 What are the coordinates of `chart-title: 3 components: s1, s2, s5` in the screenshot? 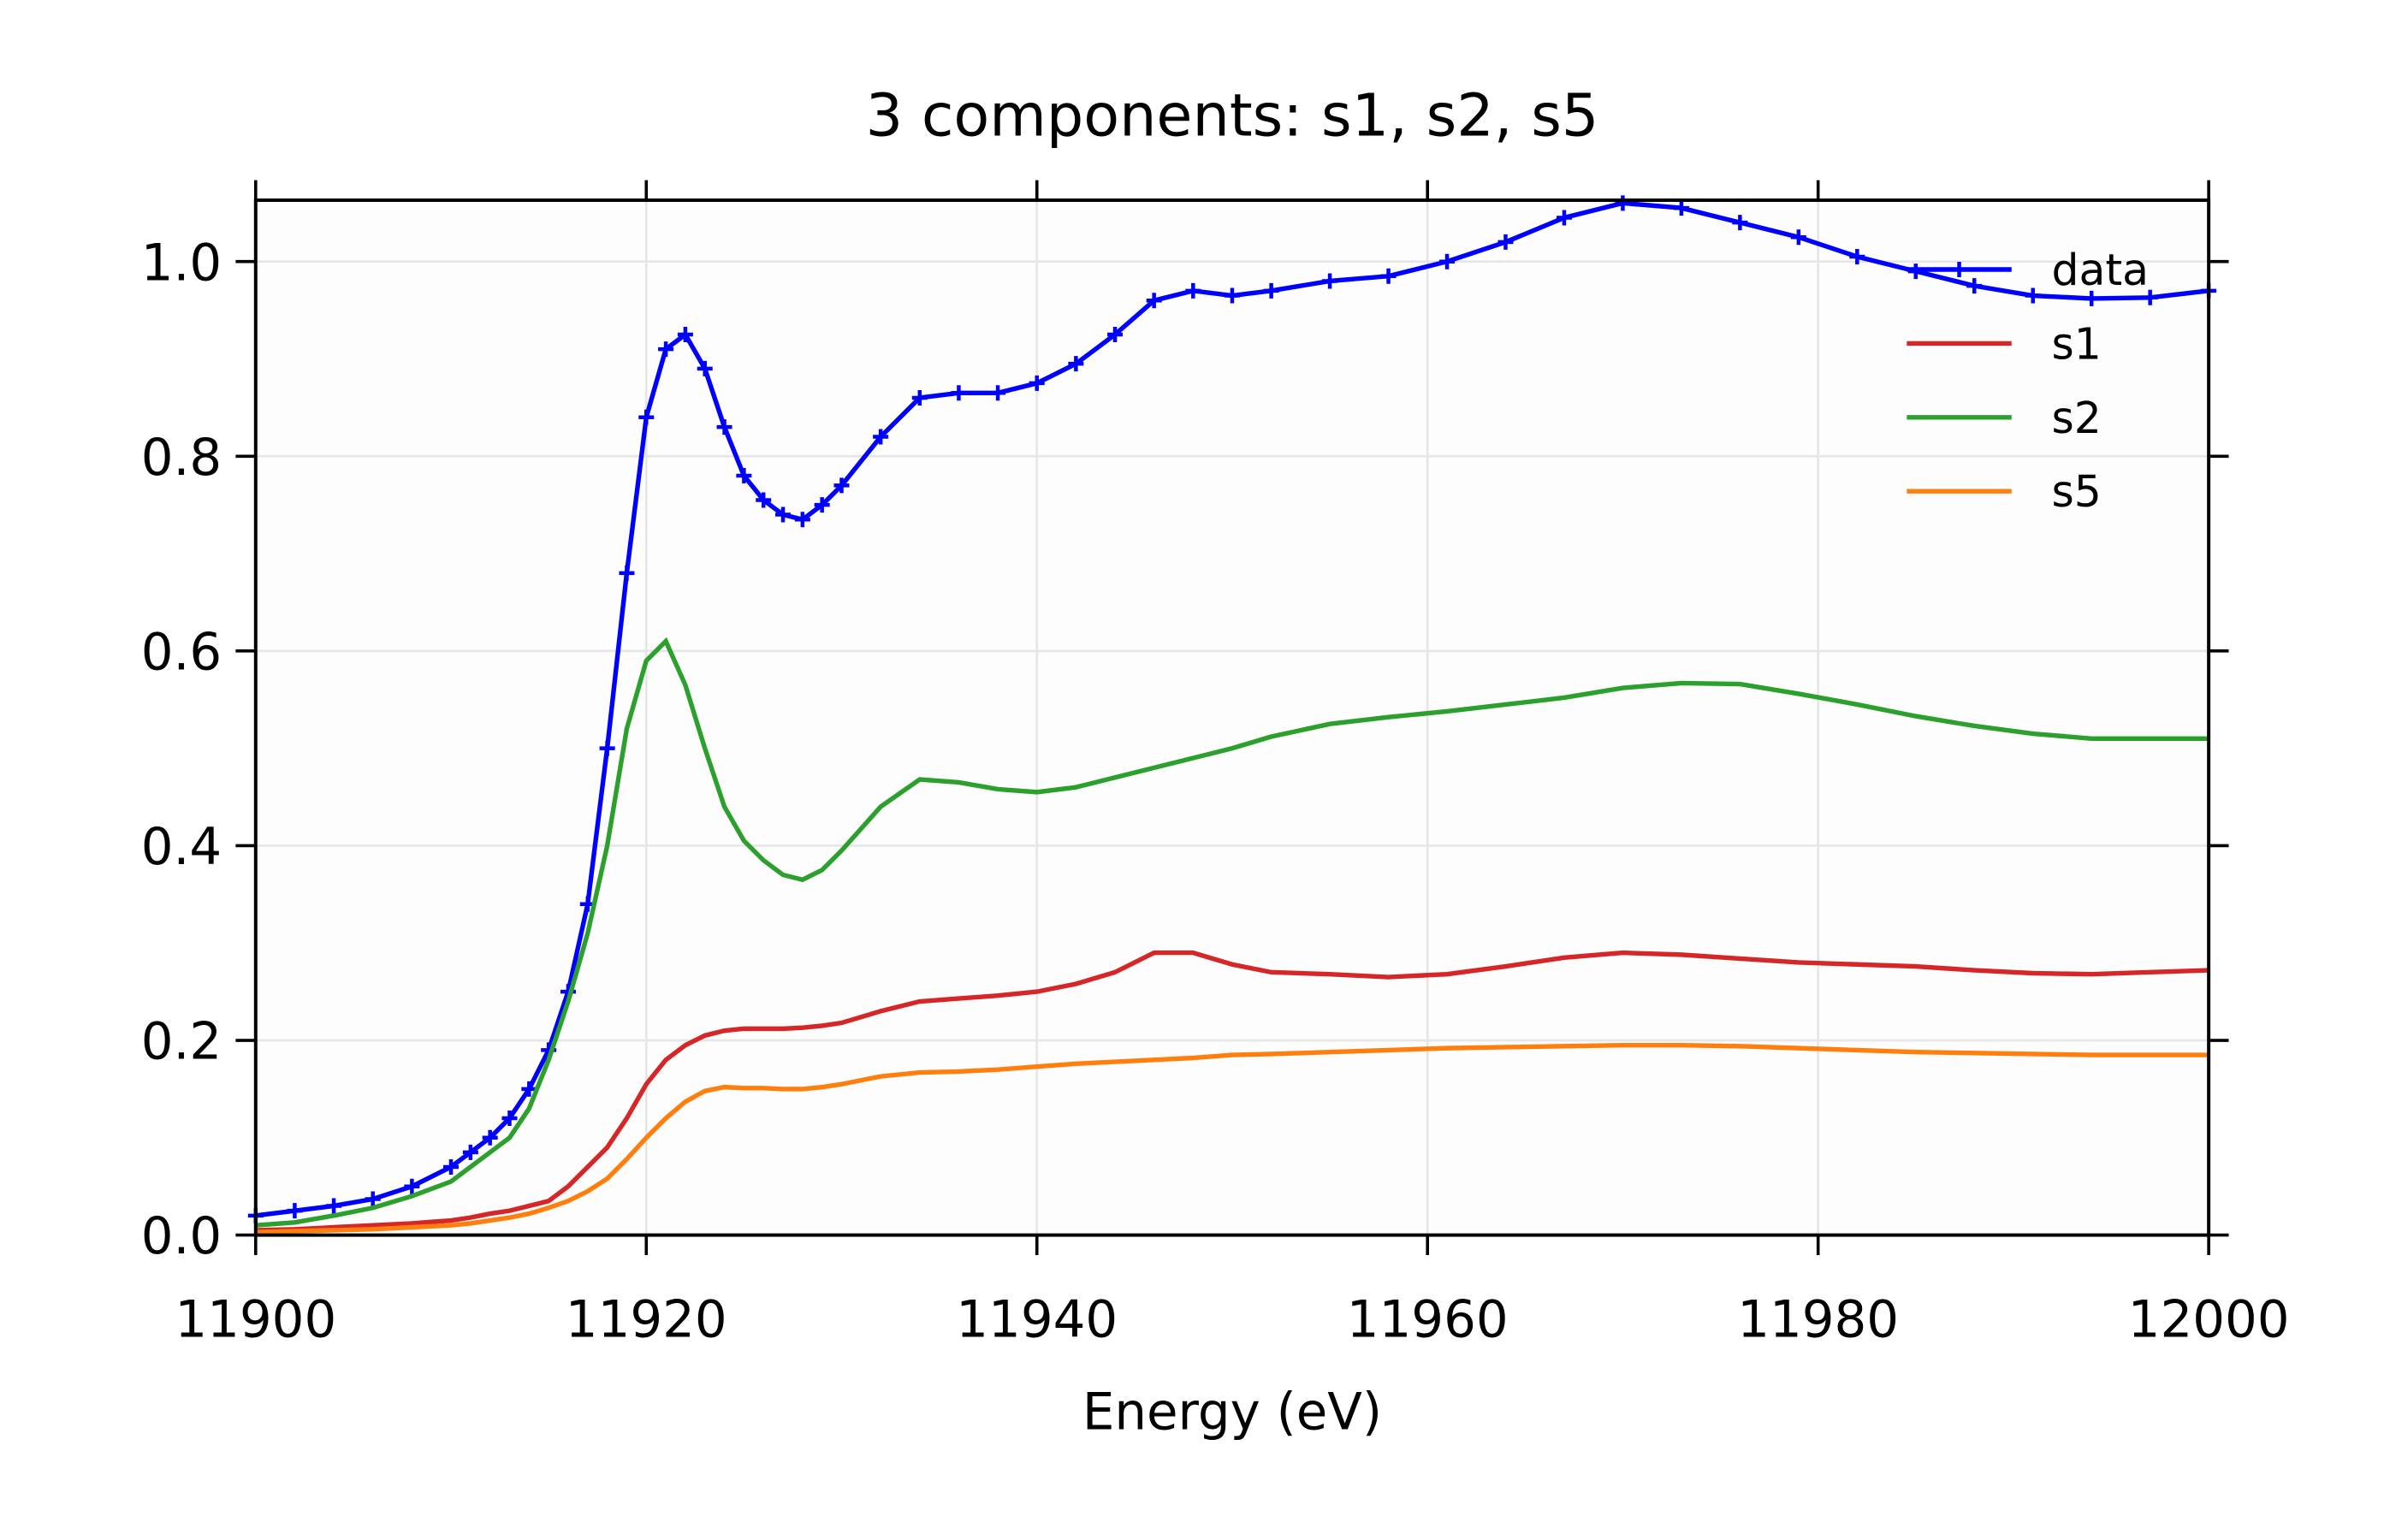 It's located at (1232, 116).